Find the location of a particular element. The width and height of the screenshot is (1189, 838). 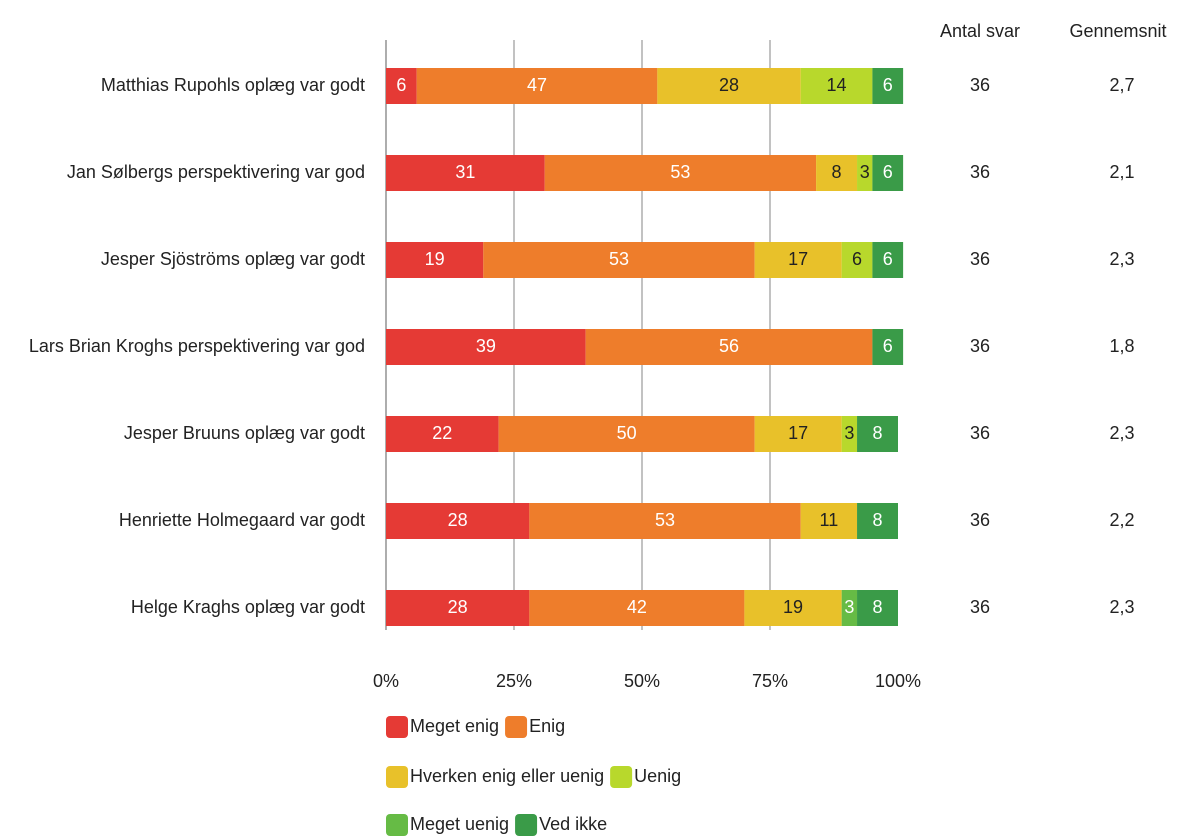

data-label: 14 is located at coordinates (837, 85).